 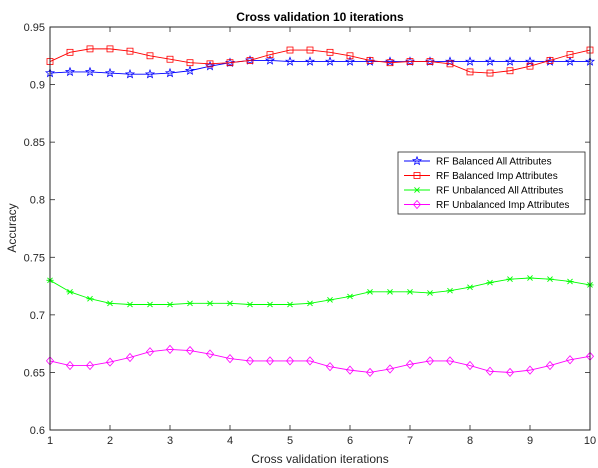 I want to click on legend-entry-3: RF Unbalanced All Attributes, so click(x=483, y=191).